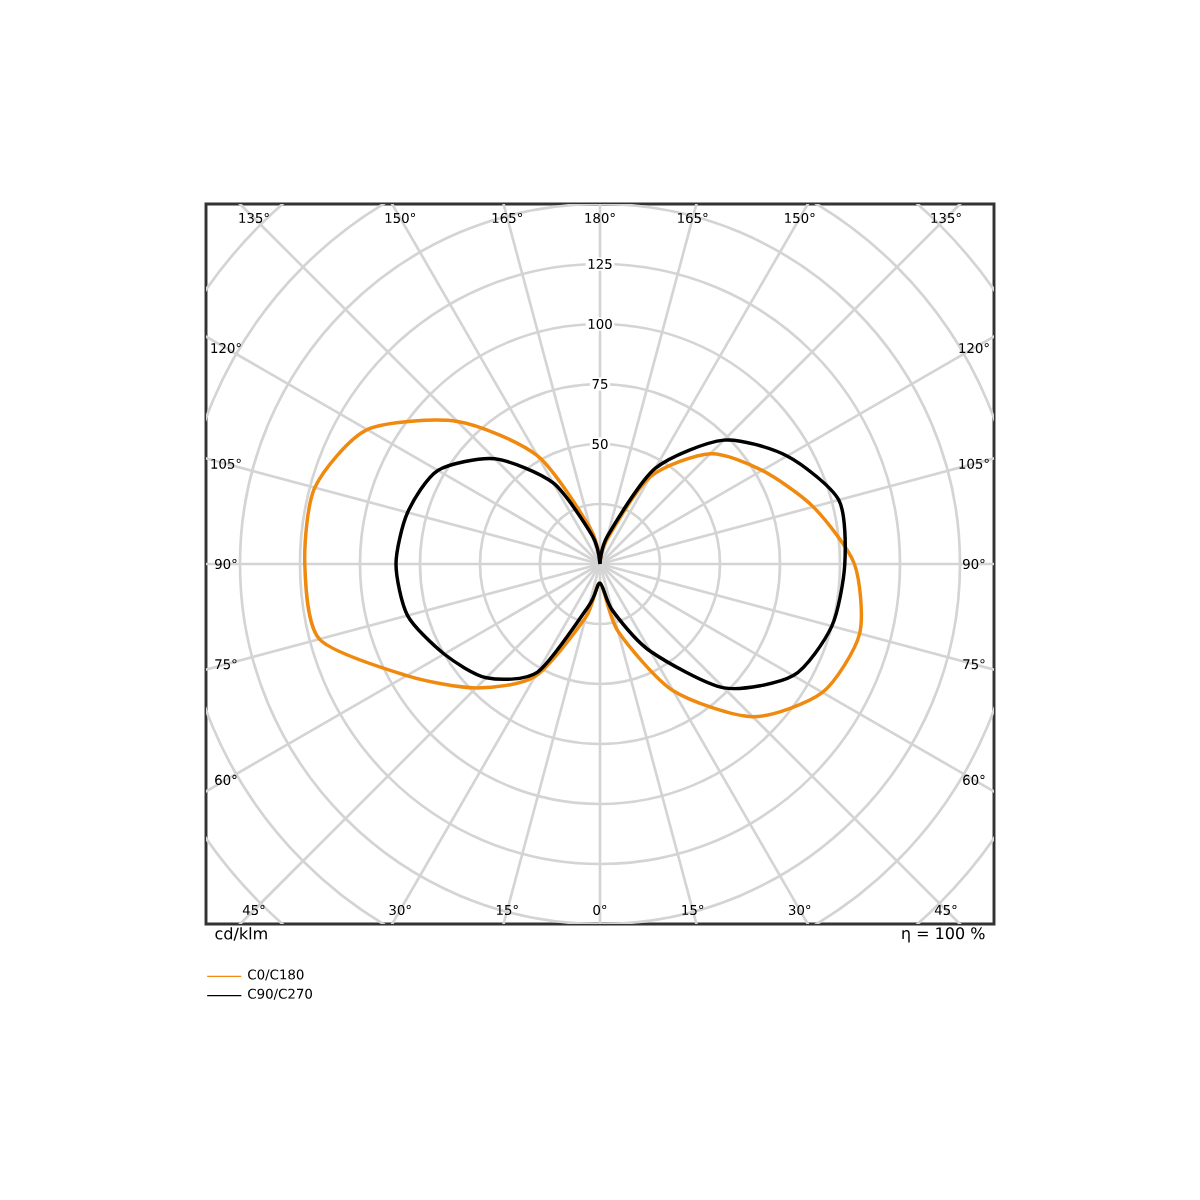 The image size is (1200, 1200). Describe the element at coordinates (943, 935) in the screenshot. I see `text: η = 100 %` at that location.